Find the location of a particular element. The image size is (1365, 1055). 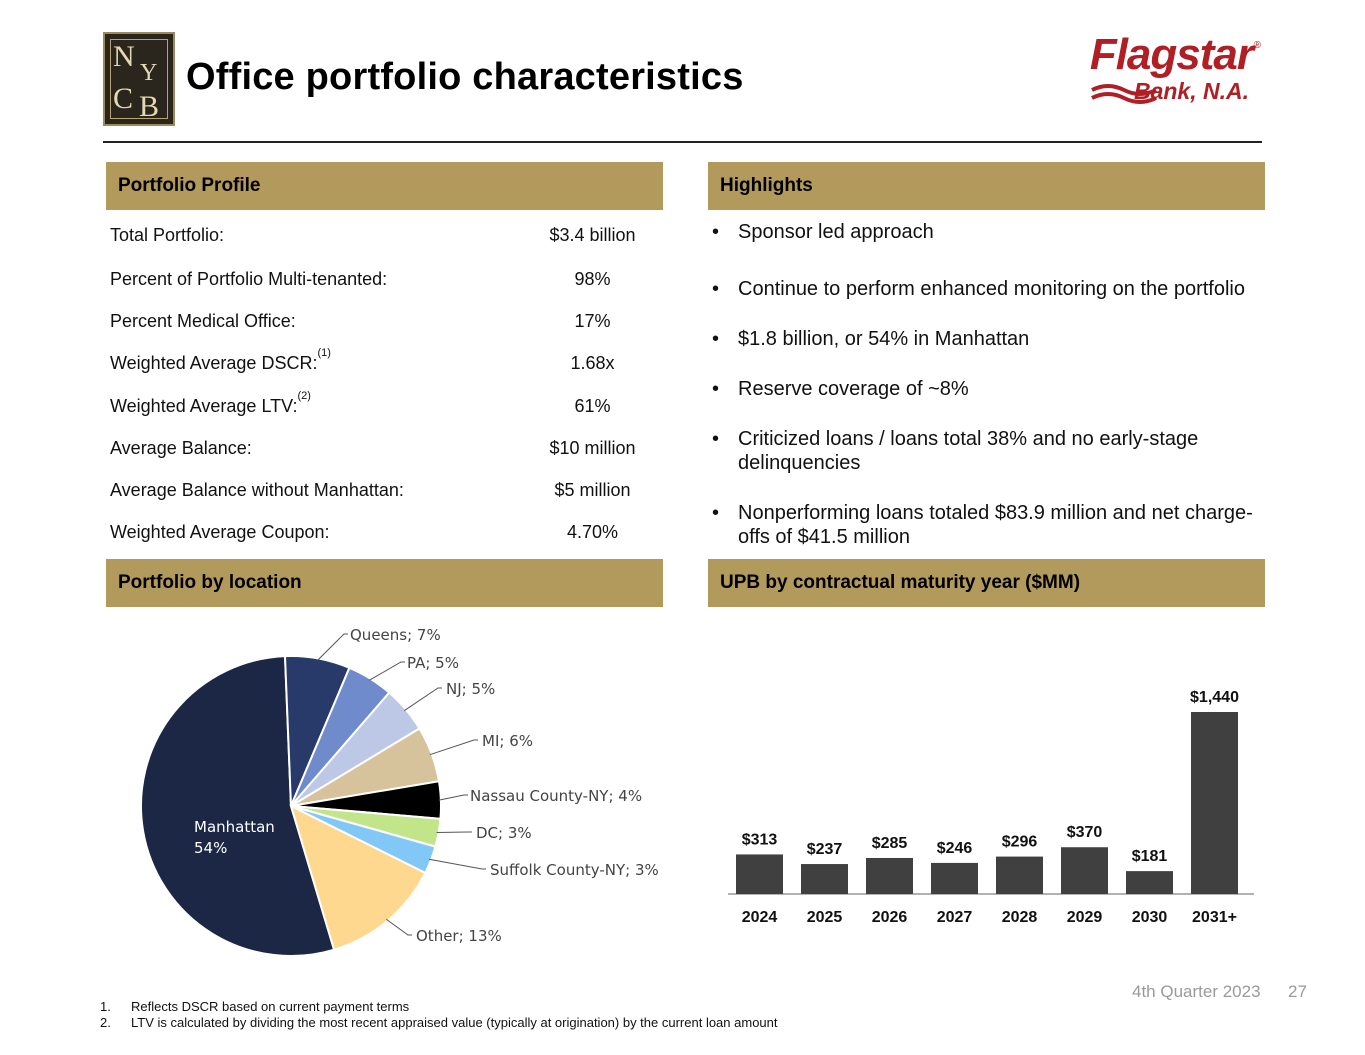

pie-label-nj: NJ; 5% is located at coordinates (470, 689).